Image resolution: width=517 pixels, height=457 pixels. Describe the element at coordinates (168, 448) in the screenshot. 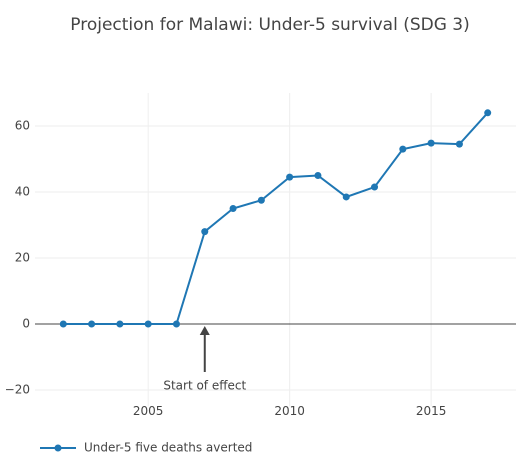

I see `legend-label: Under-5 five deaths averted` at that location.